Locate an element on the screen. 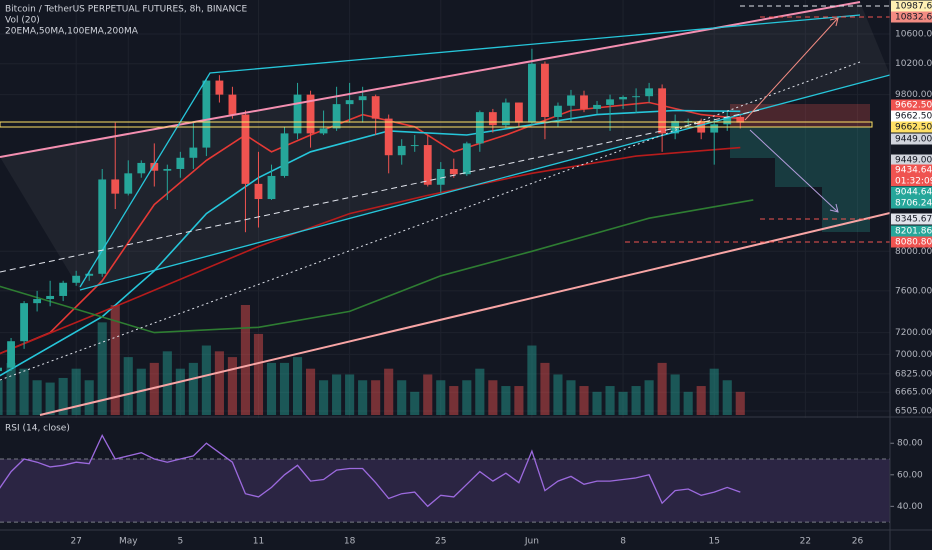 The height and width of the screenshot is (550, 932). y-tick-label: 7000.00 is located at coordinates (913, 355).